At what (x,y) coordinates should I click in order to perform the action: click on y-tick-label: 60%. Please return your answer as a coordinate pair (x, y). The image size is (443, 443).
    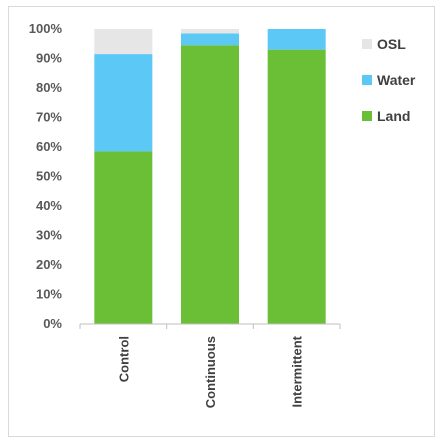
    Looking at the image, I should click on (49, 146).